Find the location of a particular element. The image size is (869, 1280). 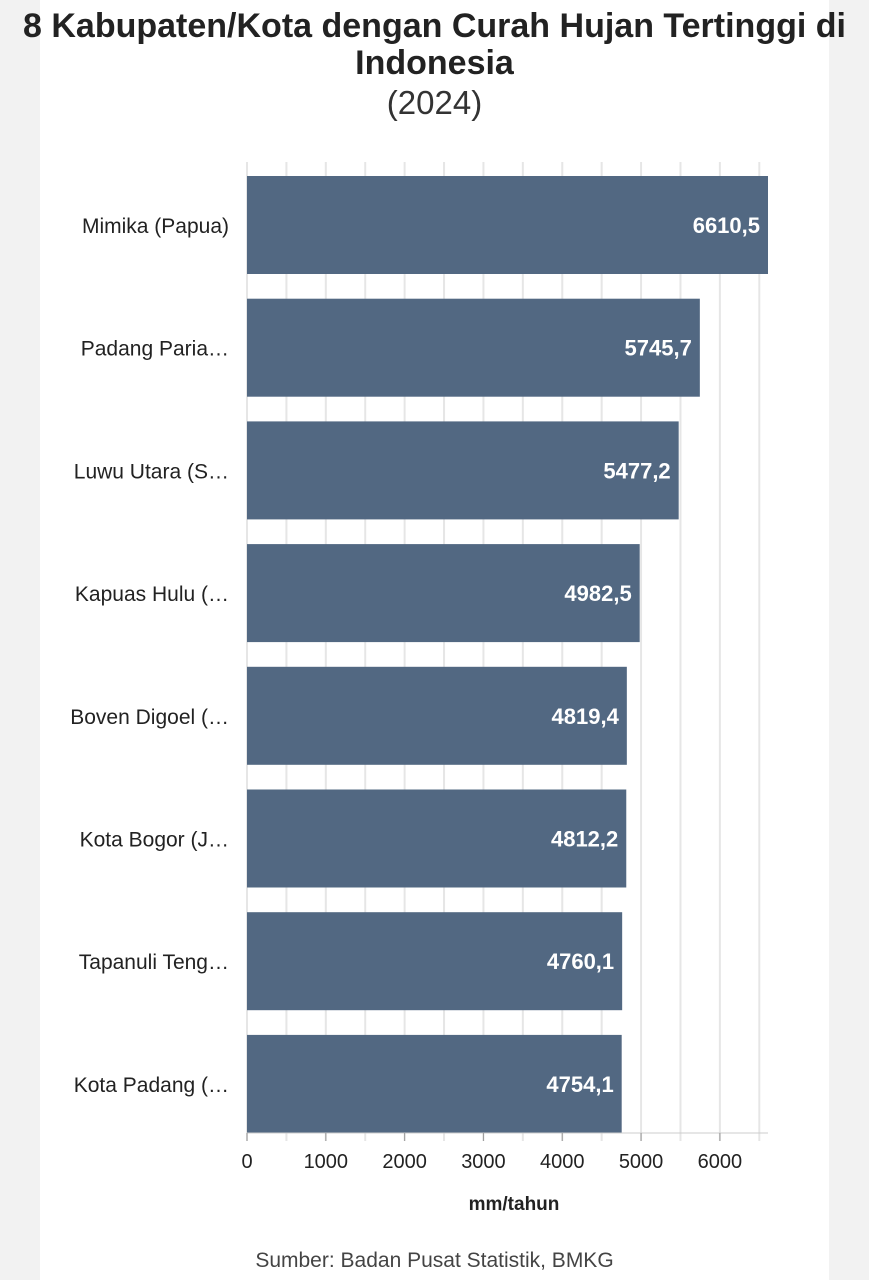

value-label: 6610,5 is located at coordinates (726, 225).